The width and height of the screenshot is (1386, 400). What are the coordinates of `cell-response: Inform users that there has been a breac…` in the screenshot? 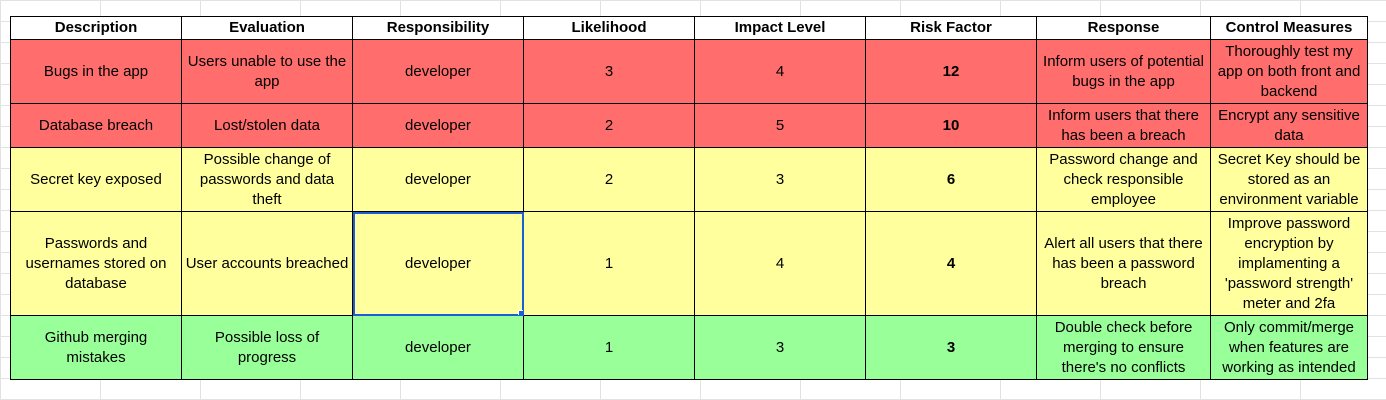 It's located at (1123, 125).